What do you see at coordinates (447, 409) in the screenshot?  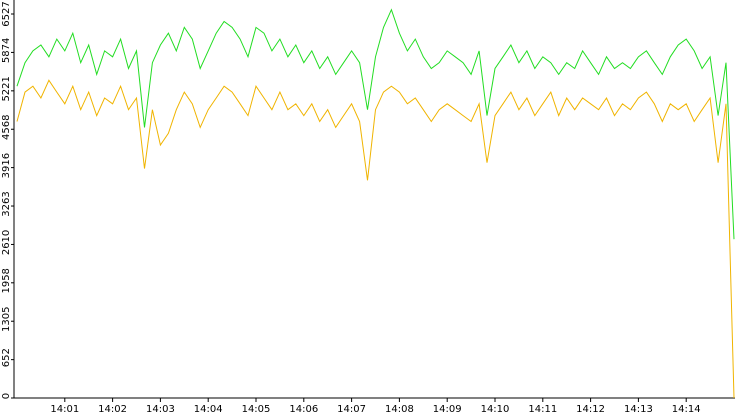 I see `x-tick-label: 14:09` at bounding box center [447, 409].